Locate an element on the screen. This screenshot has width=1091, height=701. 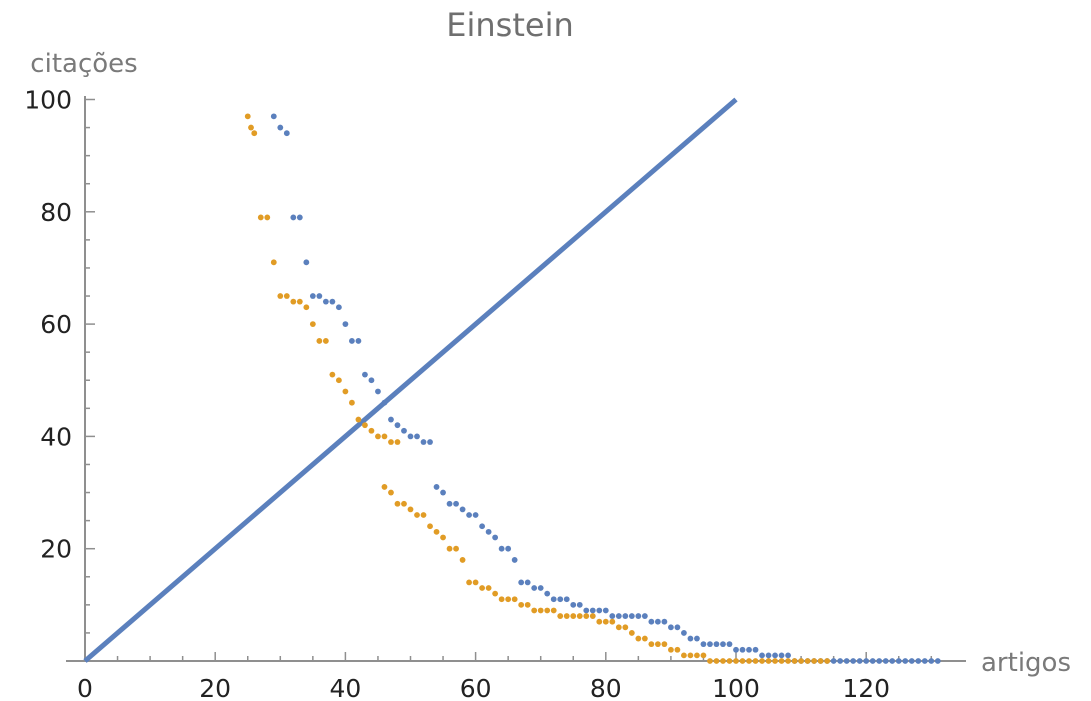
x-tick-label: 80 is located at coordinates (606, 687).